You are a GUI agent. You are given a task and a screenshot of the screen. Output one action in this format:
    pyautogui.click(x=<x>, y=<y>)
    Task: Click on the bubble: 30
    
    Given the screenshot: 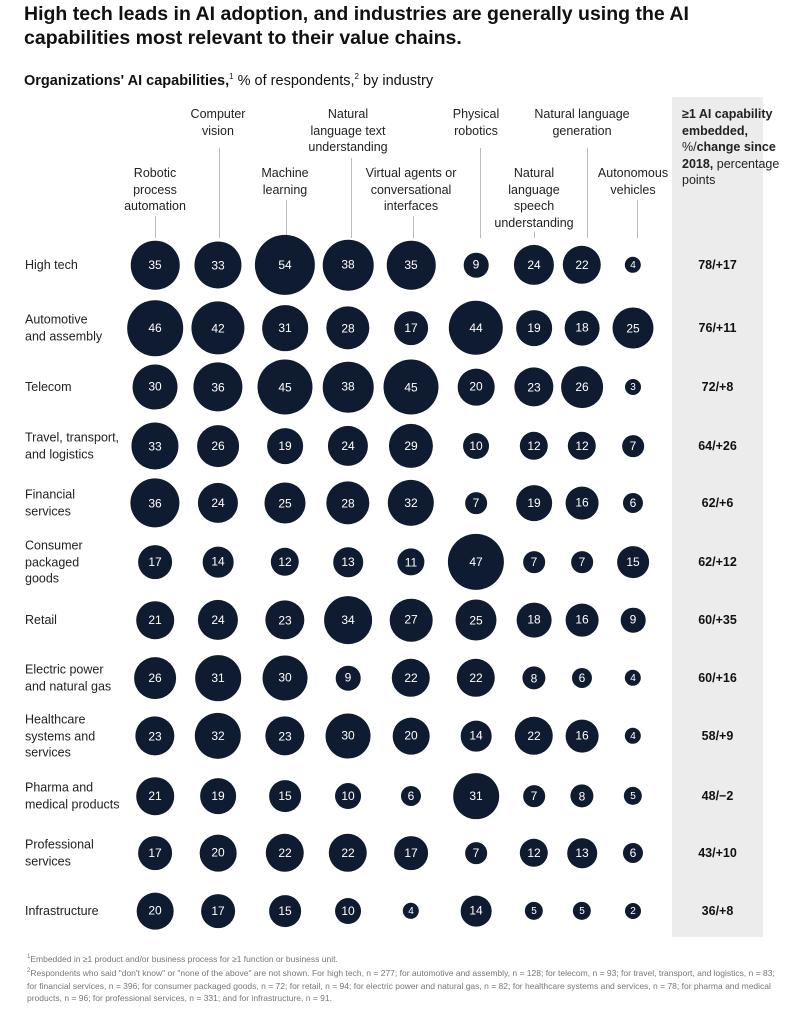 What is the action you would take?
    pyautogui.click(x=348, y=736)
    